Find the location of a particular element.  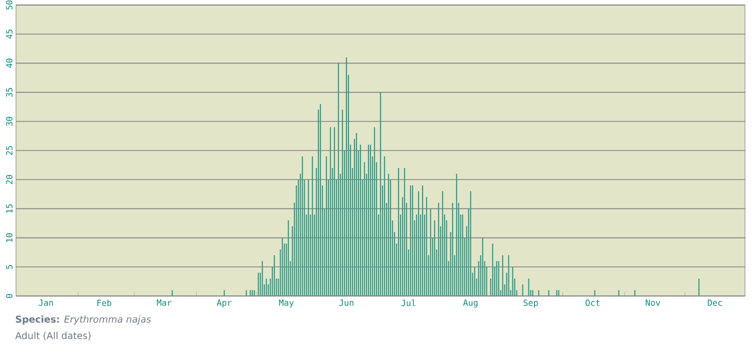

x-tick-label: May is located at coordinates (286, 304).